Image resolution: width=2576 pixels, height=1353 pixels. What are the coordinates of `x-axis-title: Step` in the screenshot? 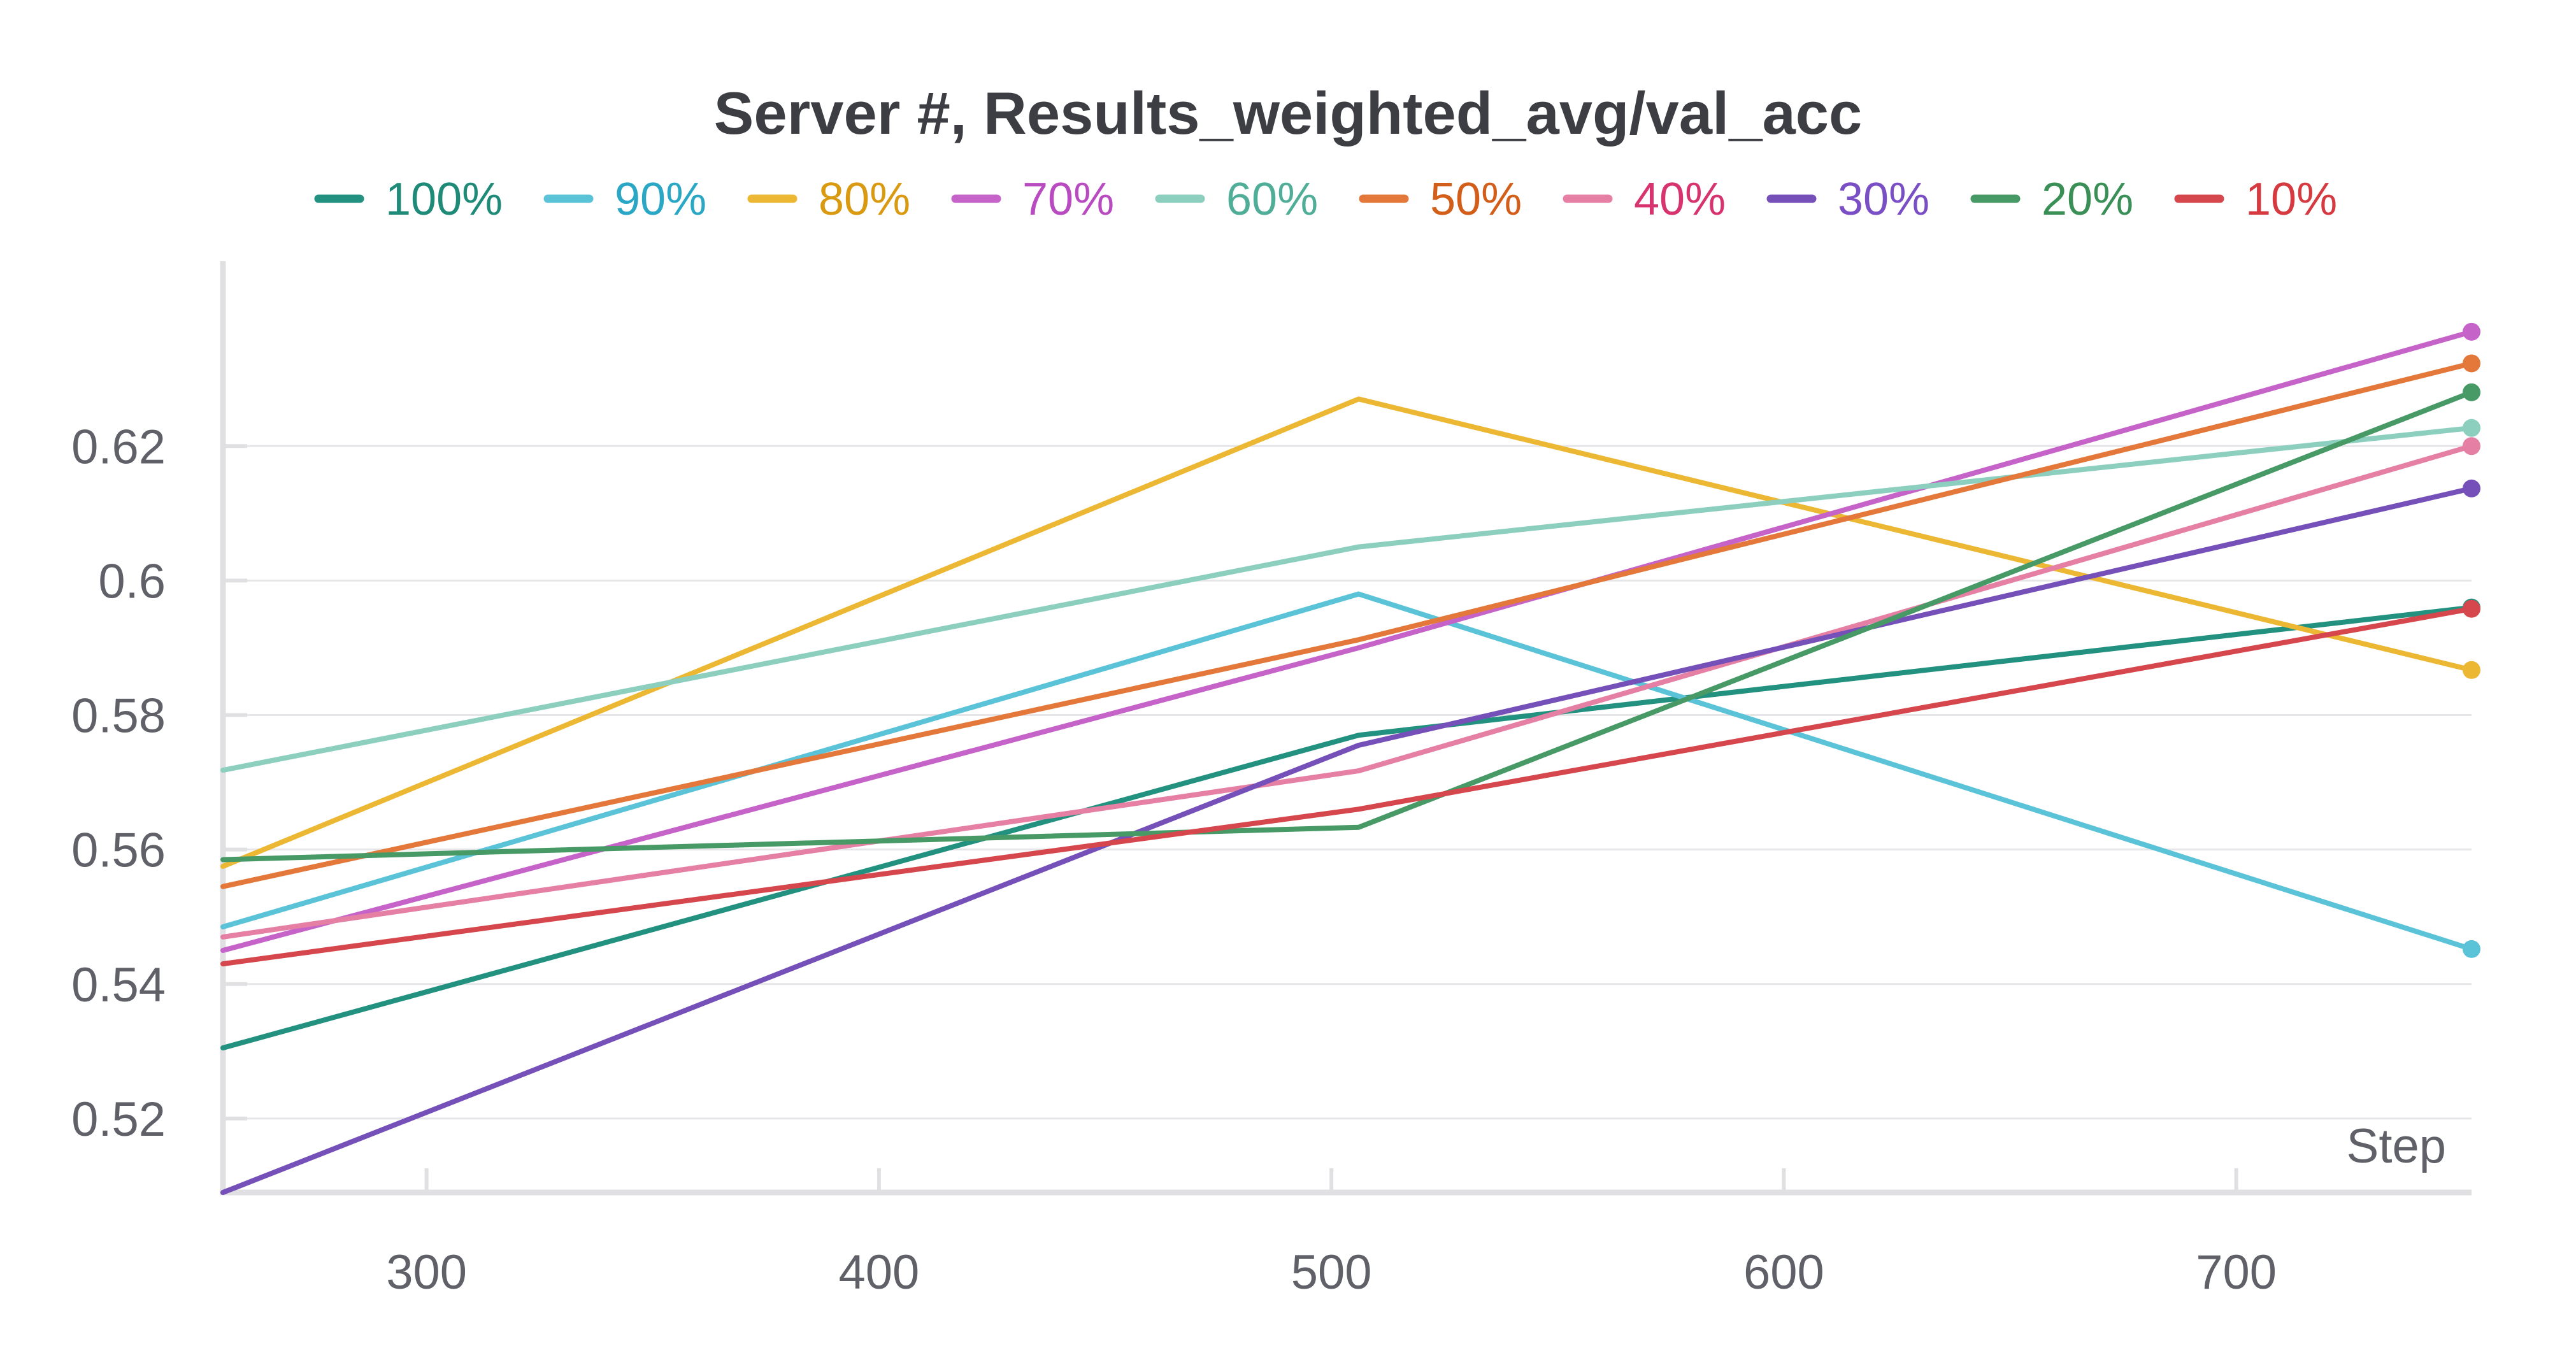 It's located at (2396, 1146).